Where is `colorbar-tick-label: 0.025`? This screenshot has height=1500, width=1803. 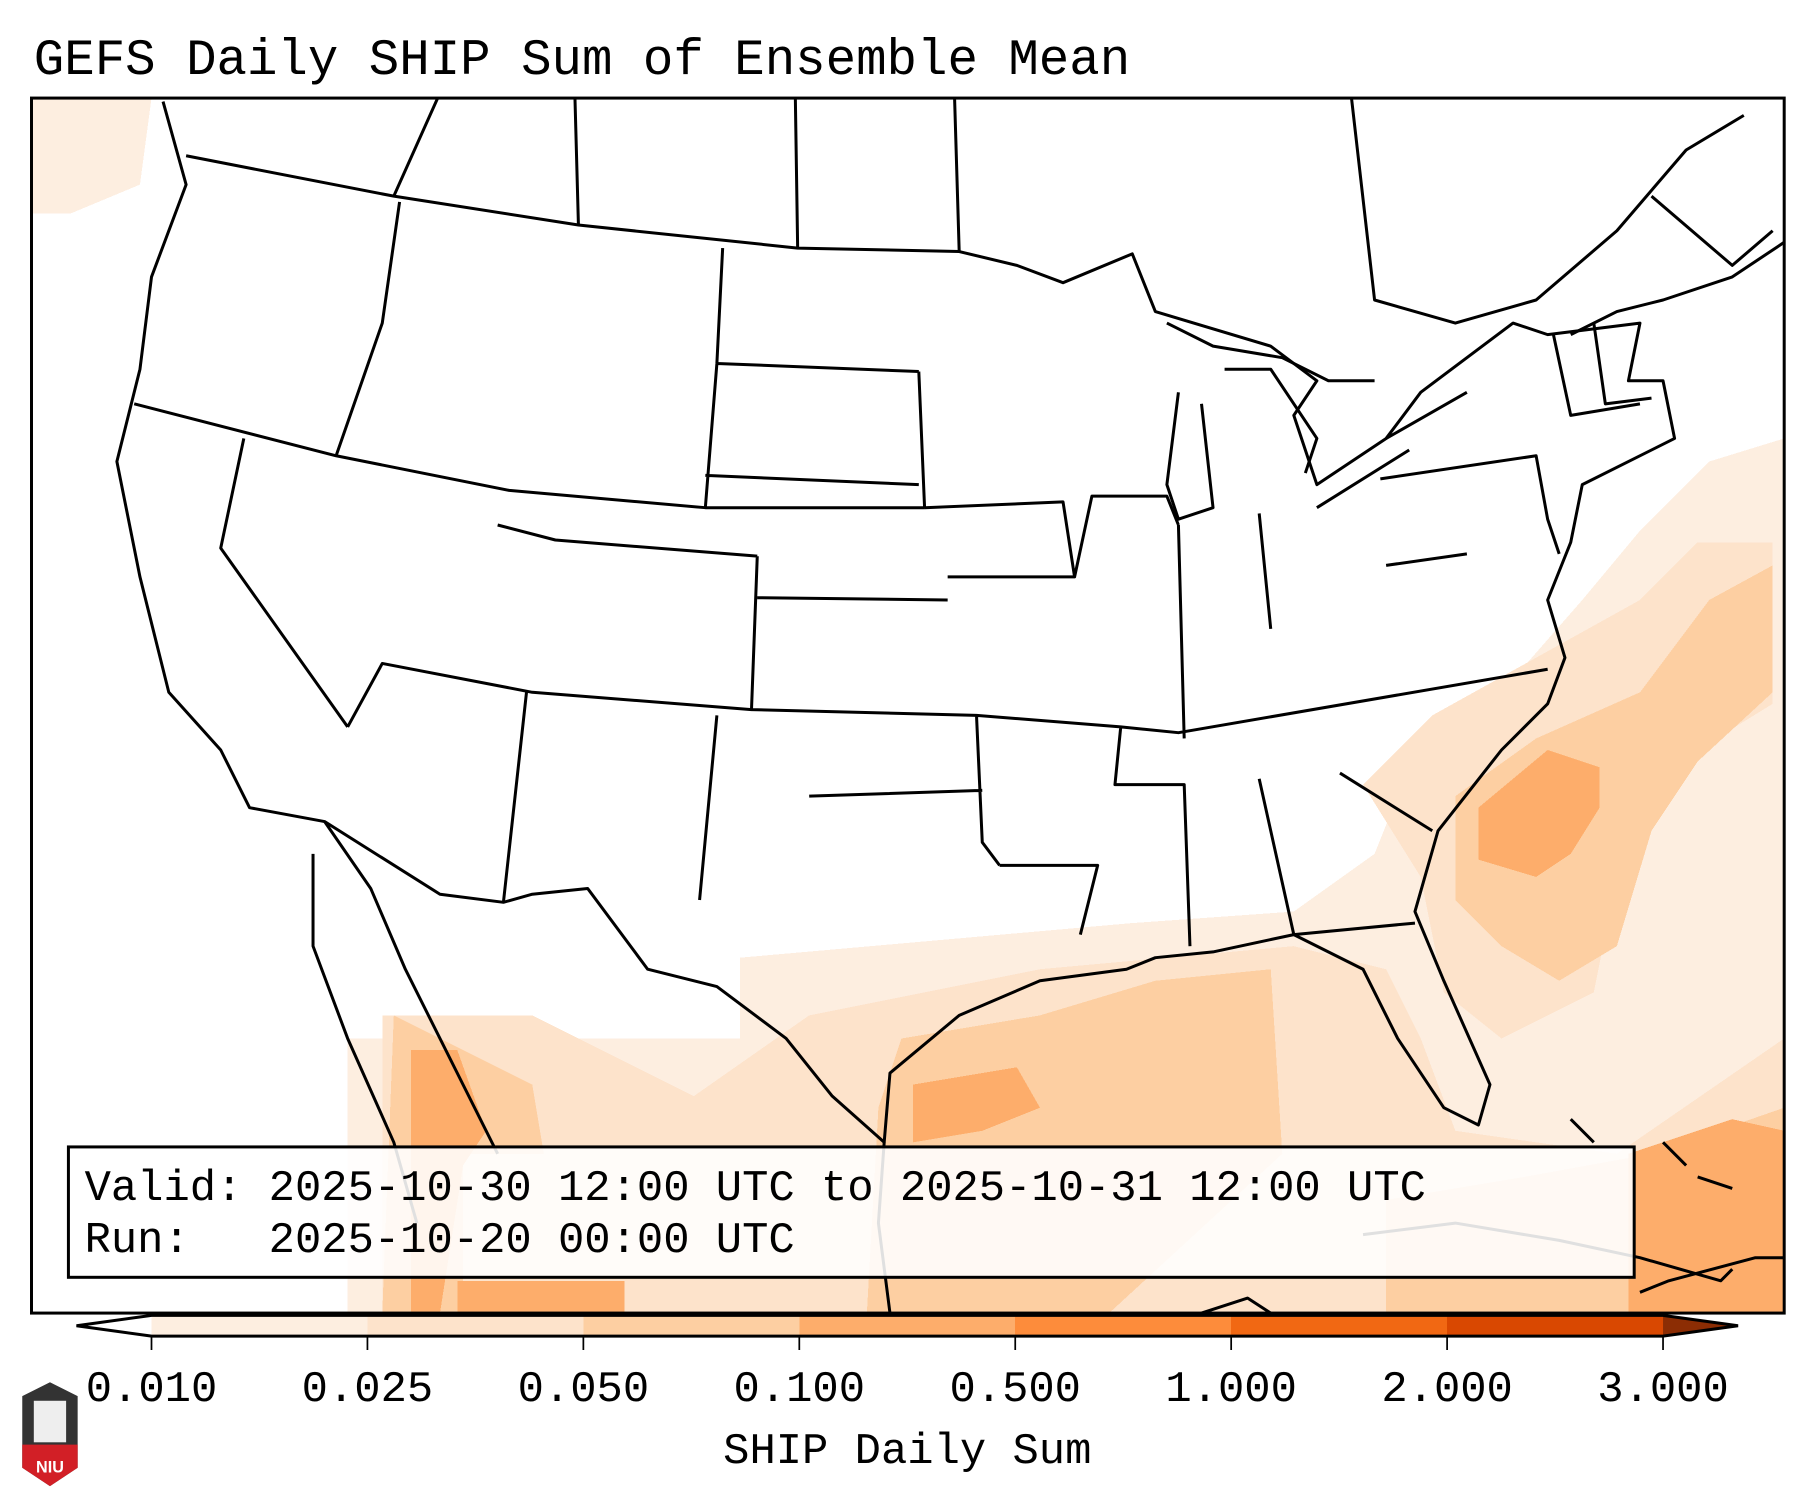
colorbar-tick-label: 0.025 is located at coordinates (368, 1390).